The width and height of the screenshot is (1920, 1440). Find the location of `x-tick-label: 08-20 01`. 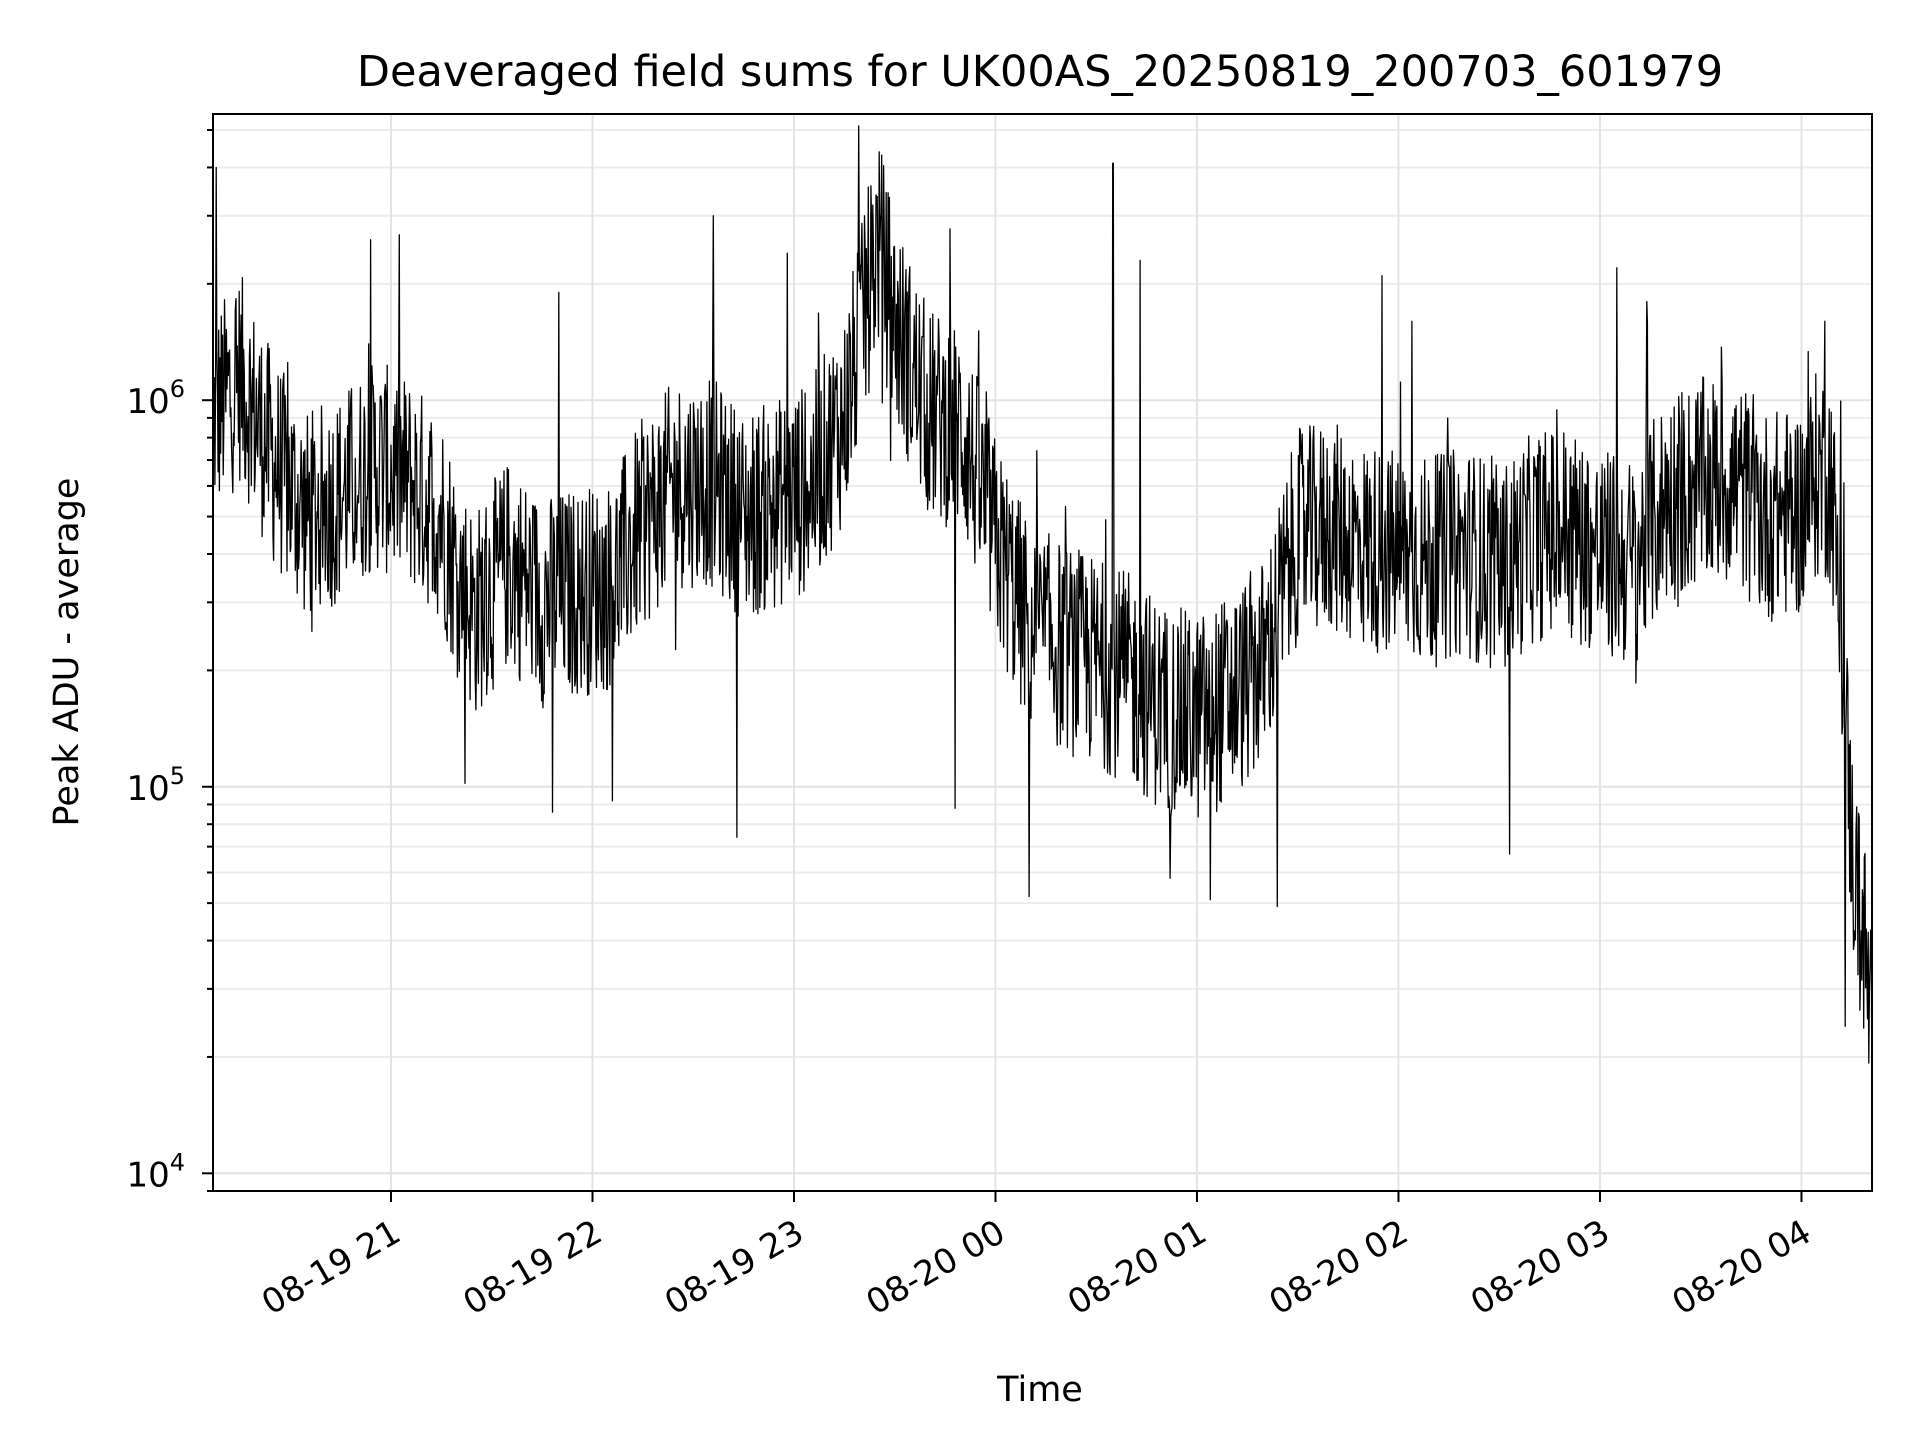

x-tick-label: 08-20 01 is located at coordinates (1137, 1267).